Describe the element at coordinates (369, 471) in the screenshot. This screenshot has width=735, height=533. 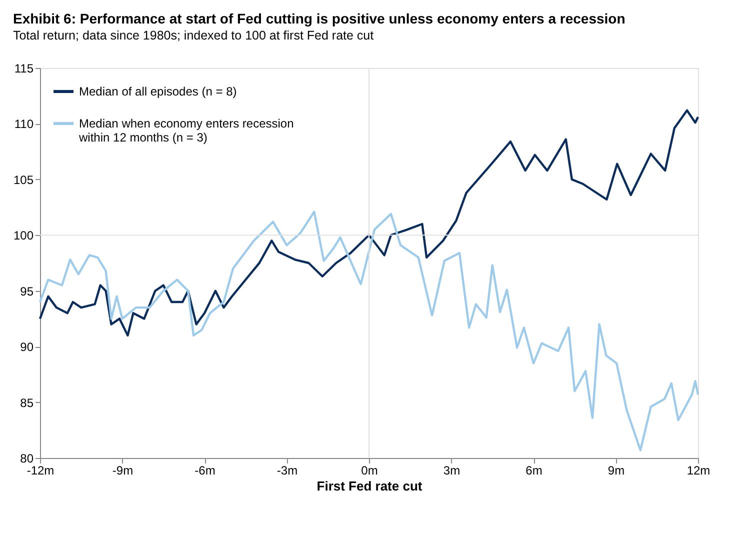
I see `x-tick-label: 0m` at that location.